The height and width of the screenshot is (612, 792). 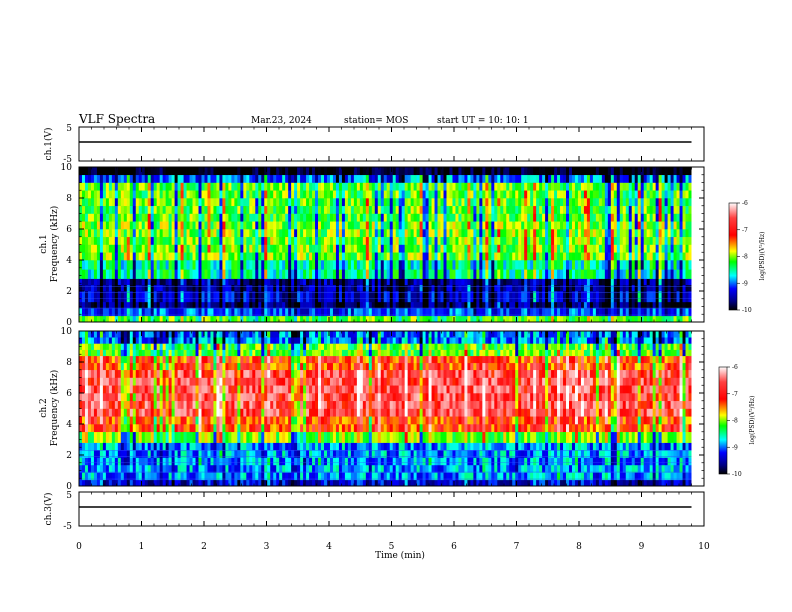 What do you see at coordinates (281, 121) in the screenshot?
I see `date-label: Mar.23, 2024` at bounding box center [281, 121].